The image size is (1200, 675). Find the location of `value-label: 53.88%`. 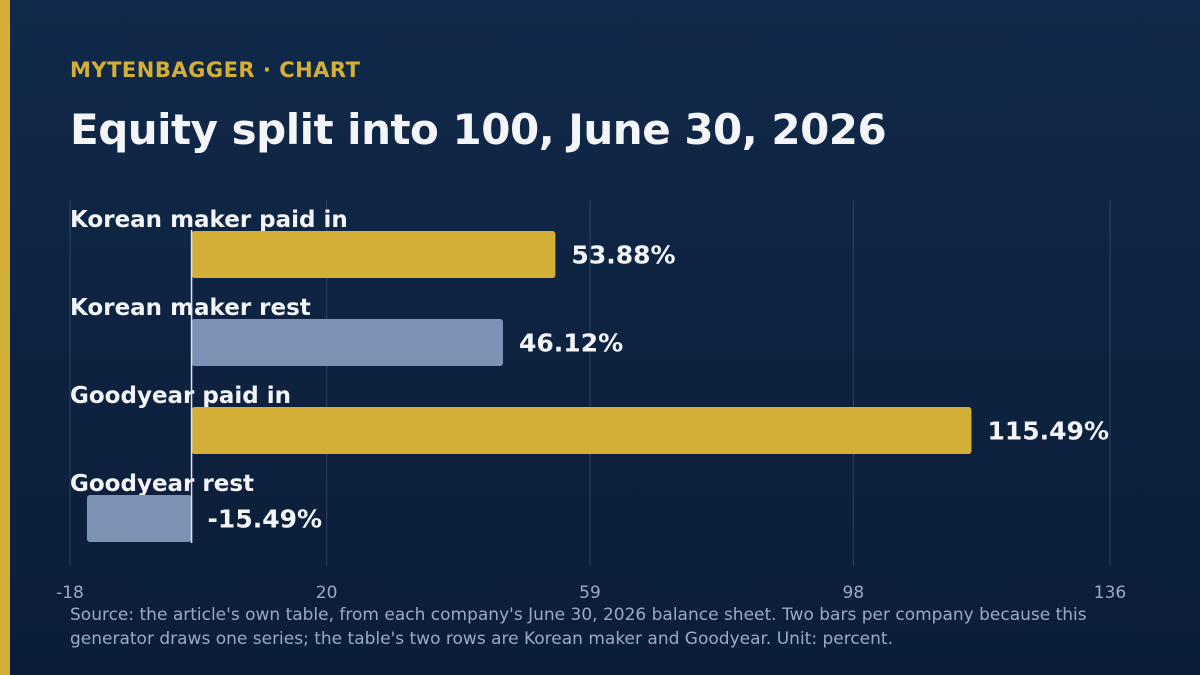

value-label: 53.88% is located at coordinates (623, 255).